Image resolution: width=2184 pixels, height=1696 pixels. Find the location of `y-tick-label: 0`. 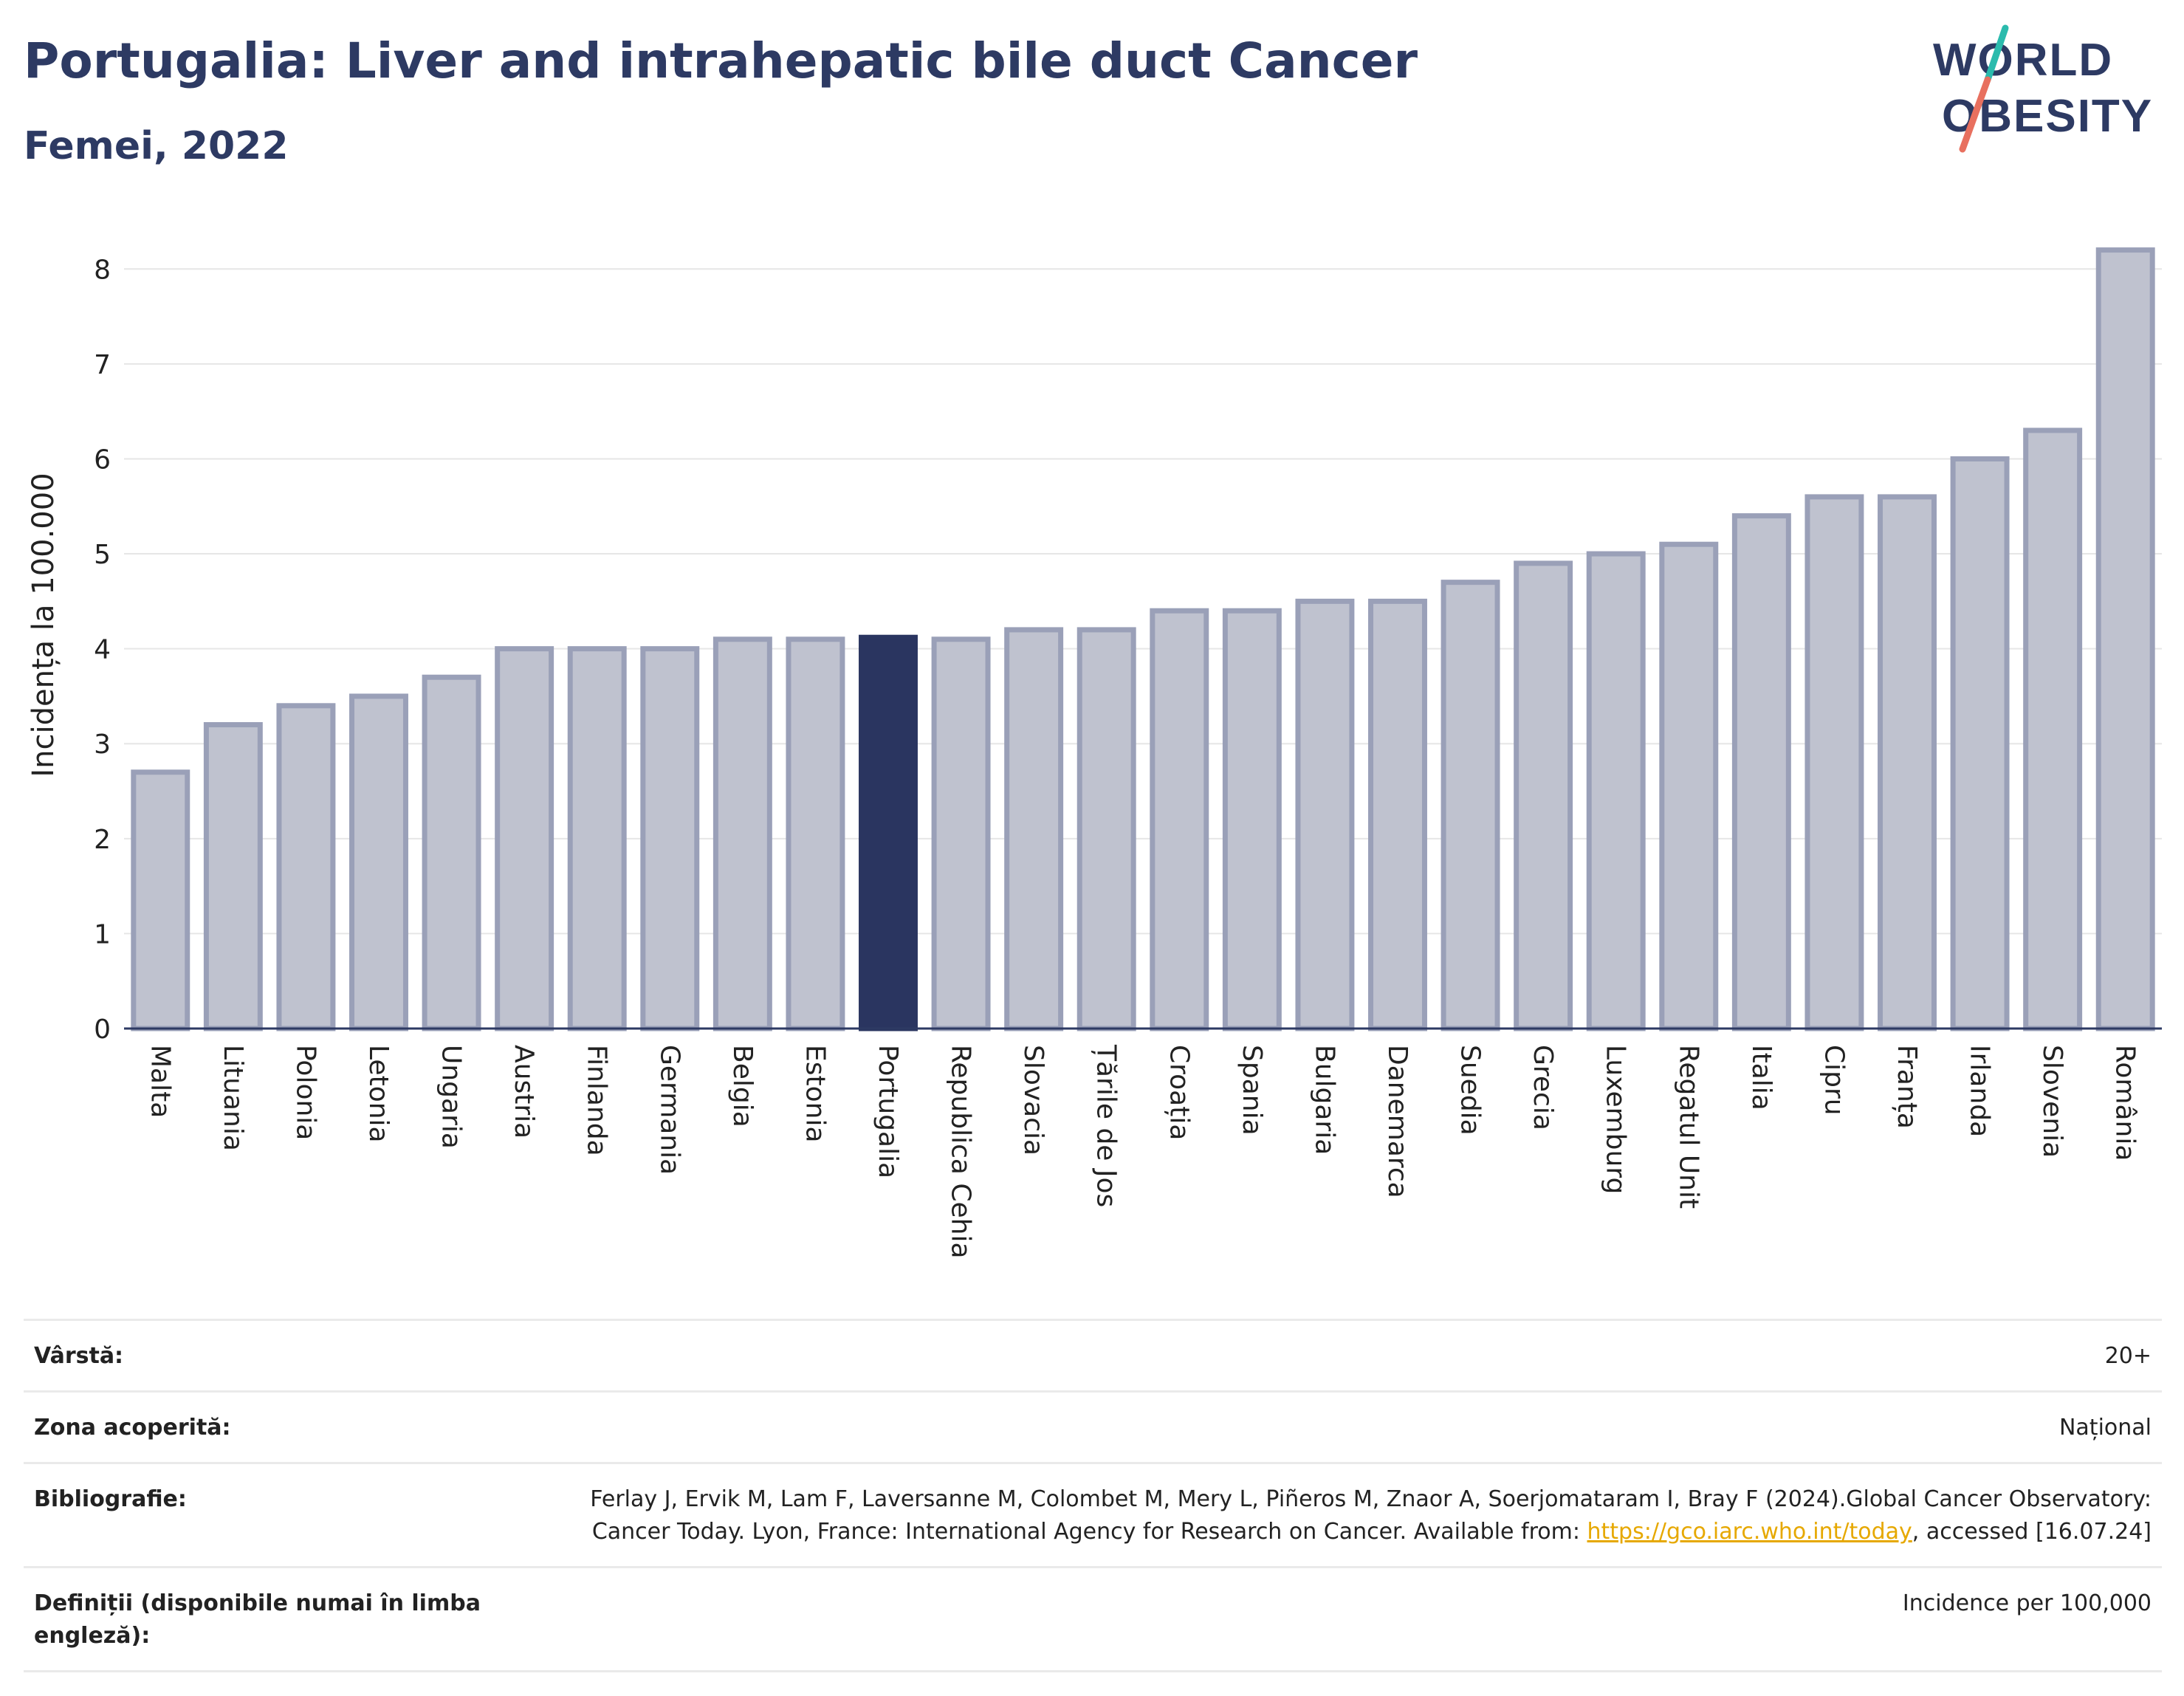

y-tick-label: 0 is located at coordinates (103, 1029).